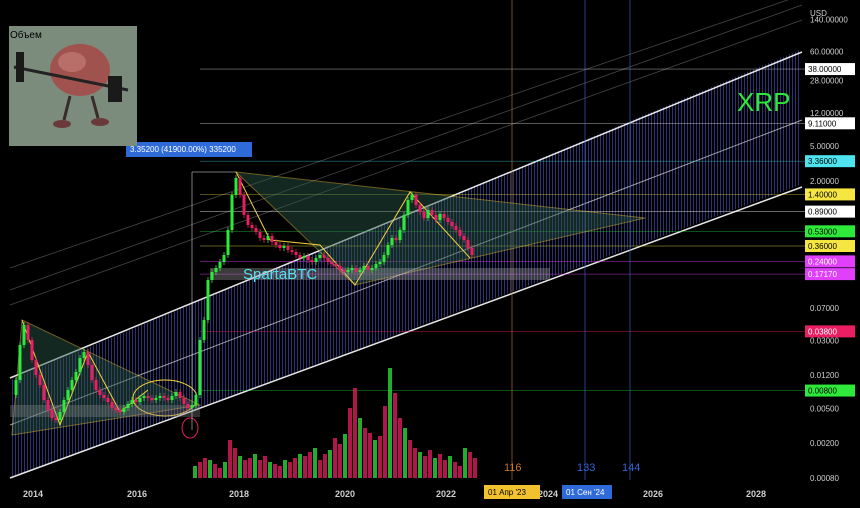 The height and width of the screenshot is (508, 860). What do you see at coordinates (137, 494) in the screenshot?
I see `x-tick-label: 2016` at bounding box center [137, 494].